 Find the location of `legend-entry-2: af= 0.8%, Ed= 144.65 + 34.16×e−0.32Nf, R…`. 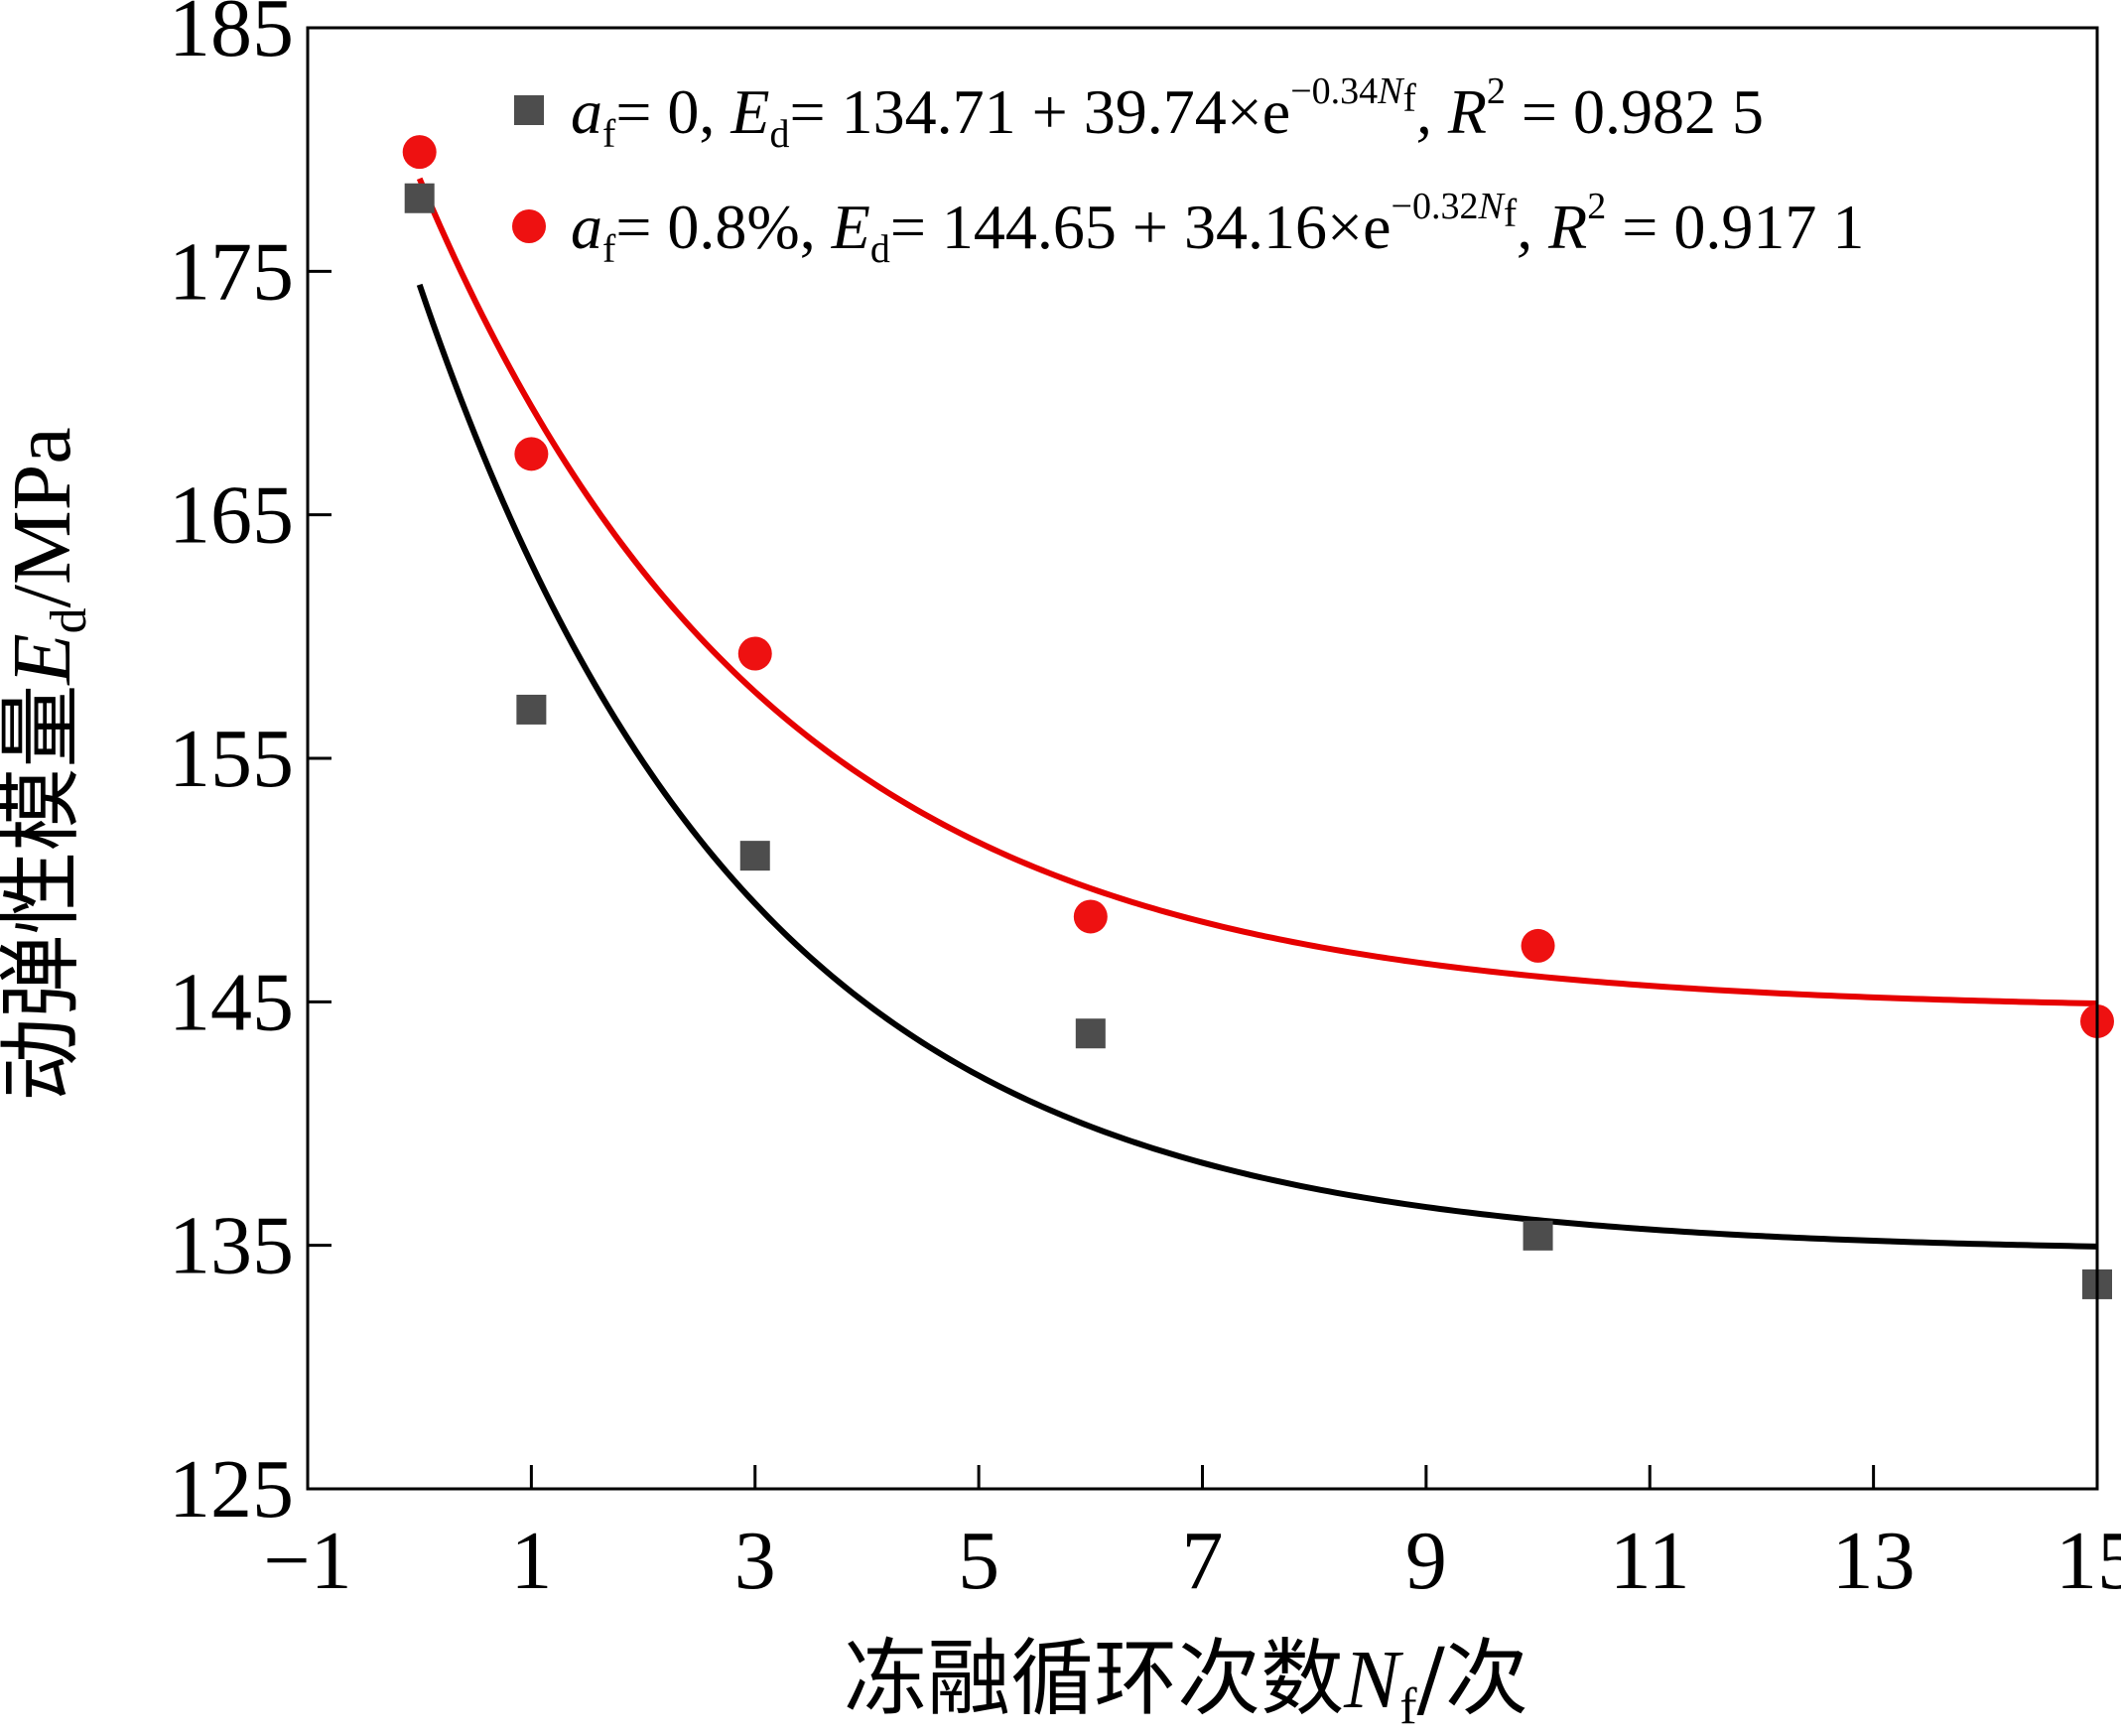

legend-entry-2: af= 0.8%, Ed= 144.65 + 34.16×e−0.32Nf, R… is located at coordinates (1217, 228).